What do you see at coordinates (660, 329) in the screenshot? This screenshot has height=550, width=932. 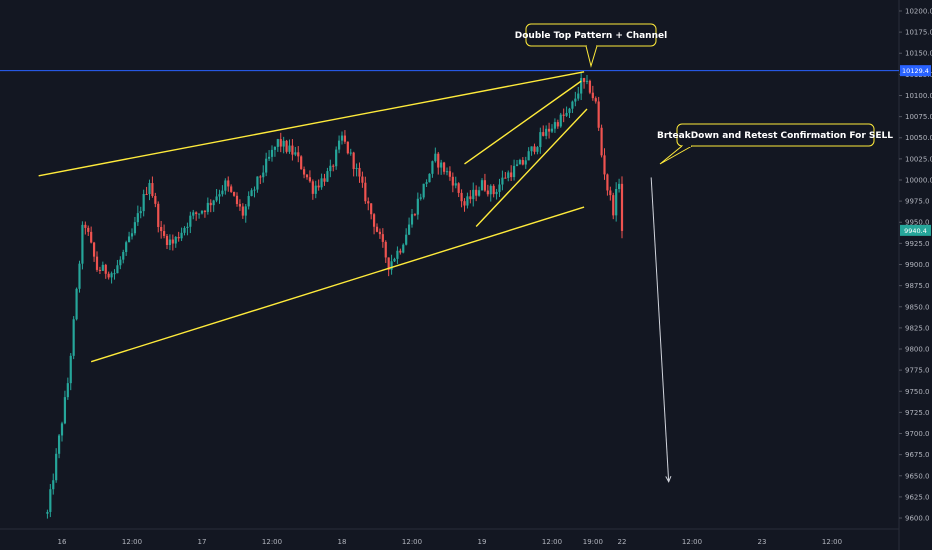 I see `projection-arrow-line` at bounding box center [660, 329].